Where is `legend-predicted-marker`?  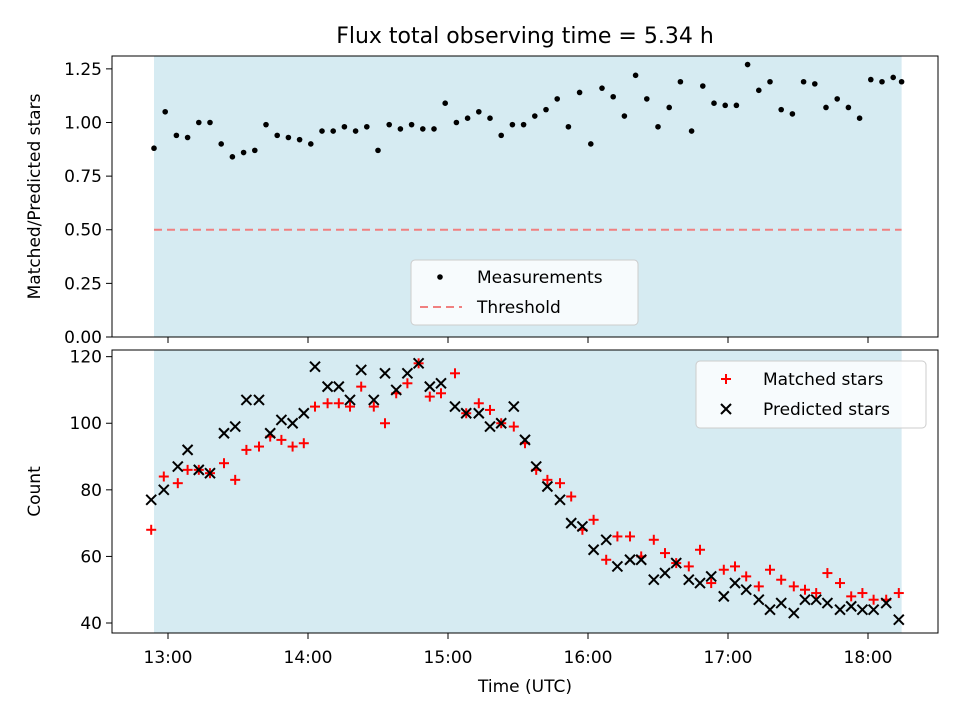 legend-predicted-marker is located at coordinates (726, 409).